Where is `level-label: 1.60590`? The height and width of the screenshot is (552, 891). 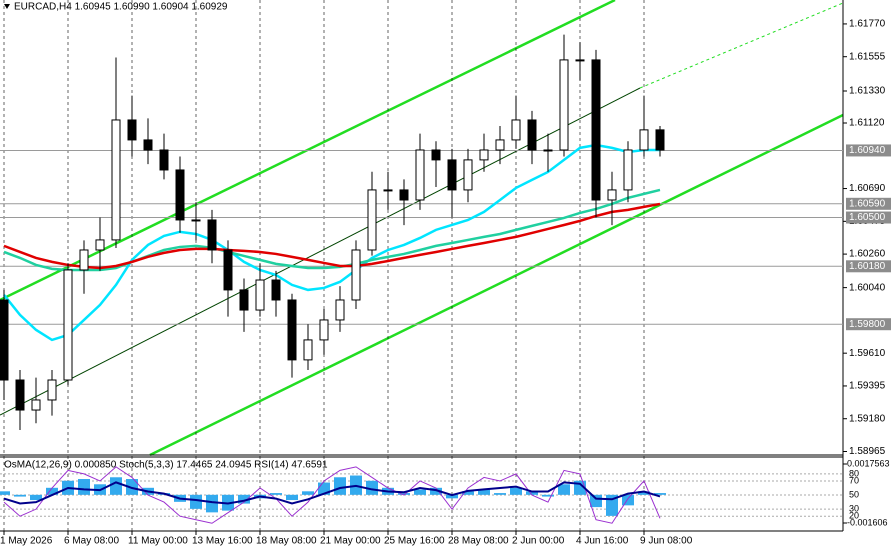 level-label: 1.60590 is located at coordinates (867, 203).